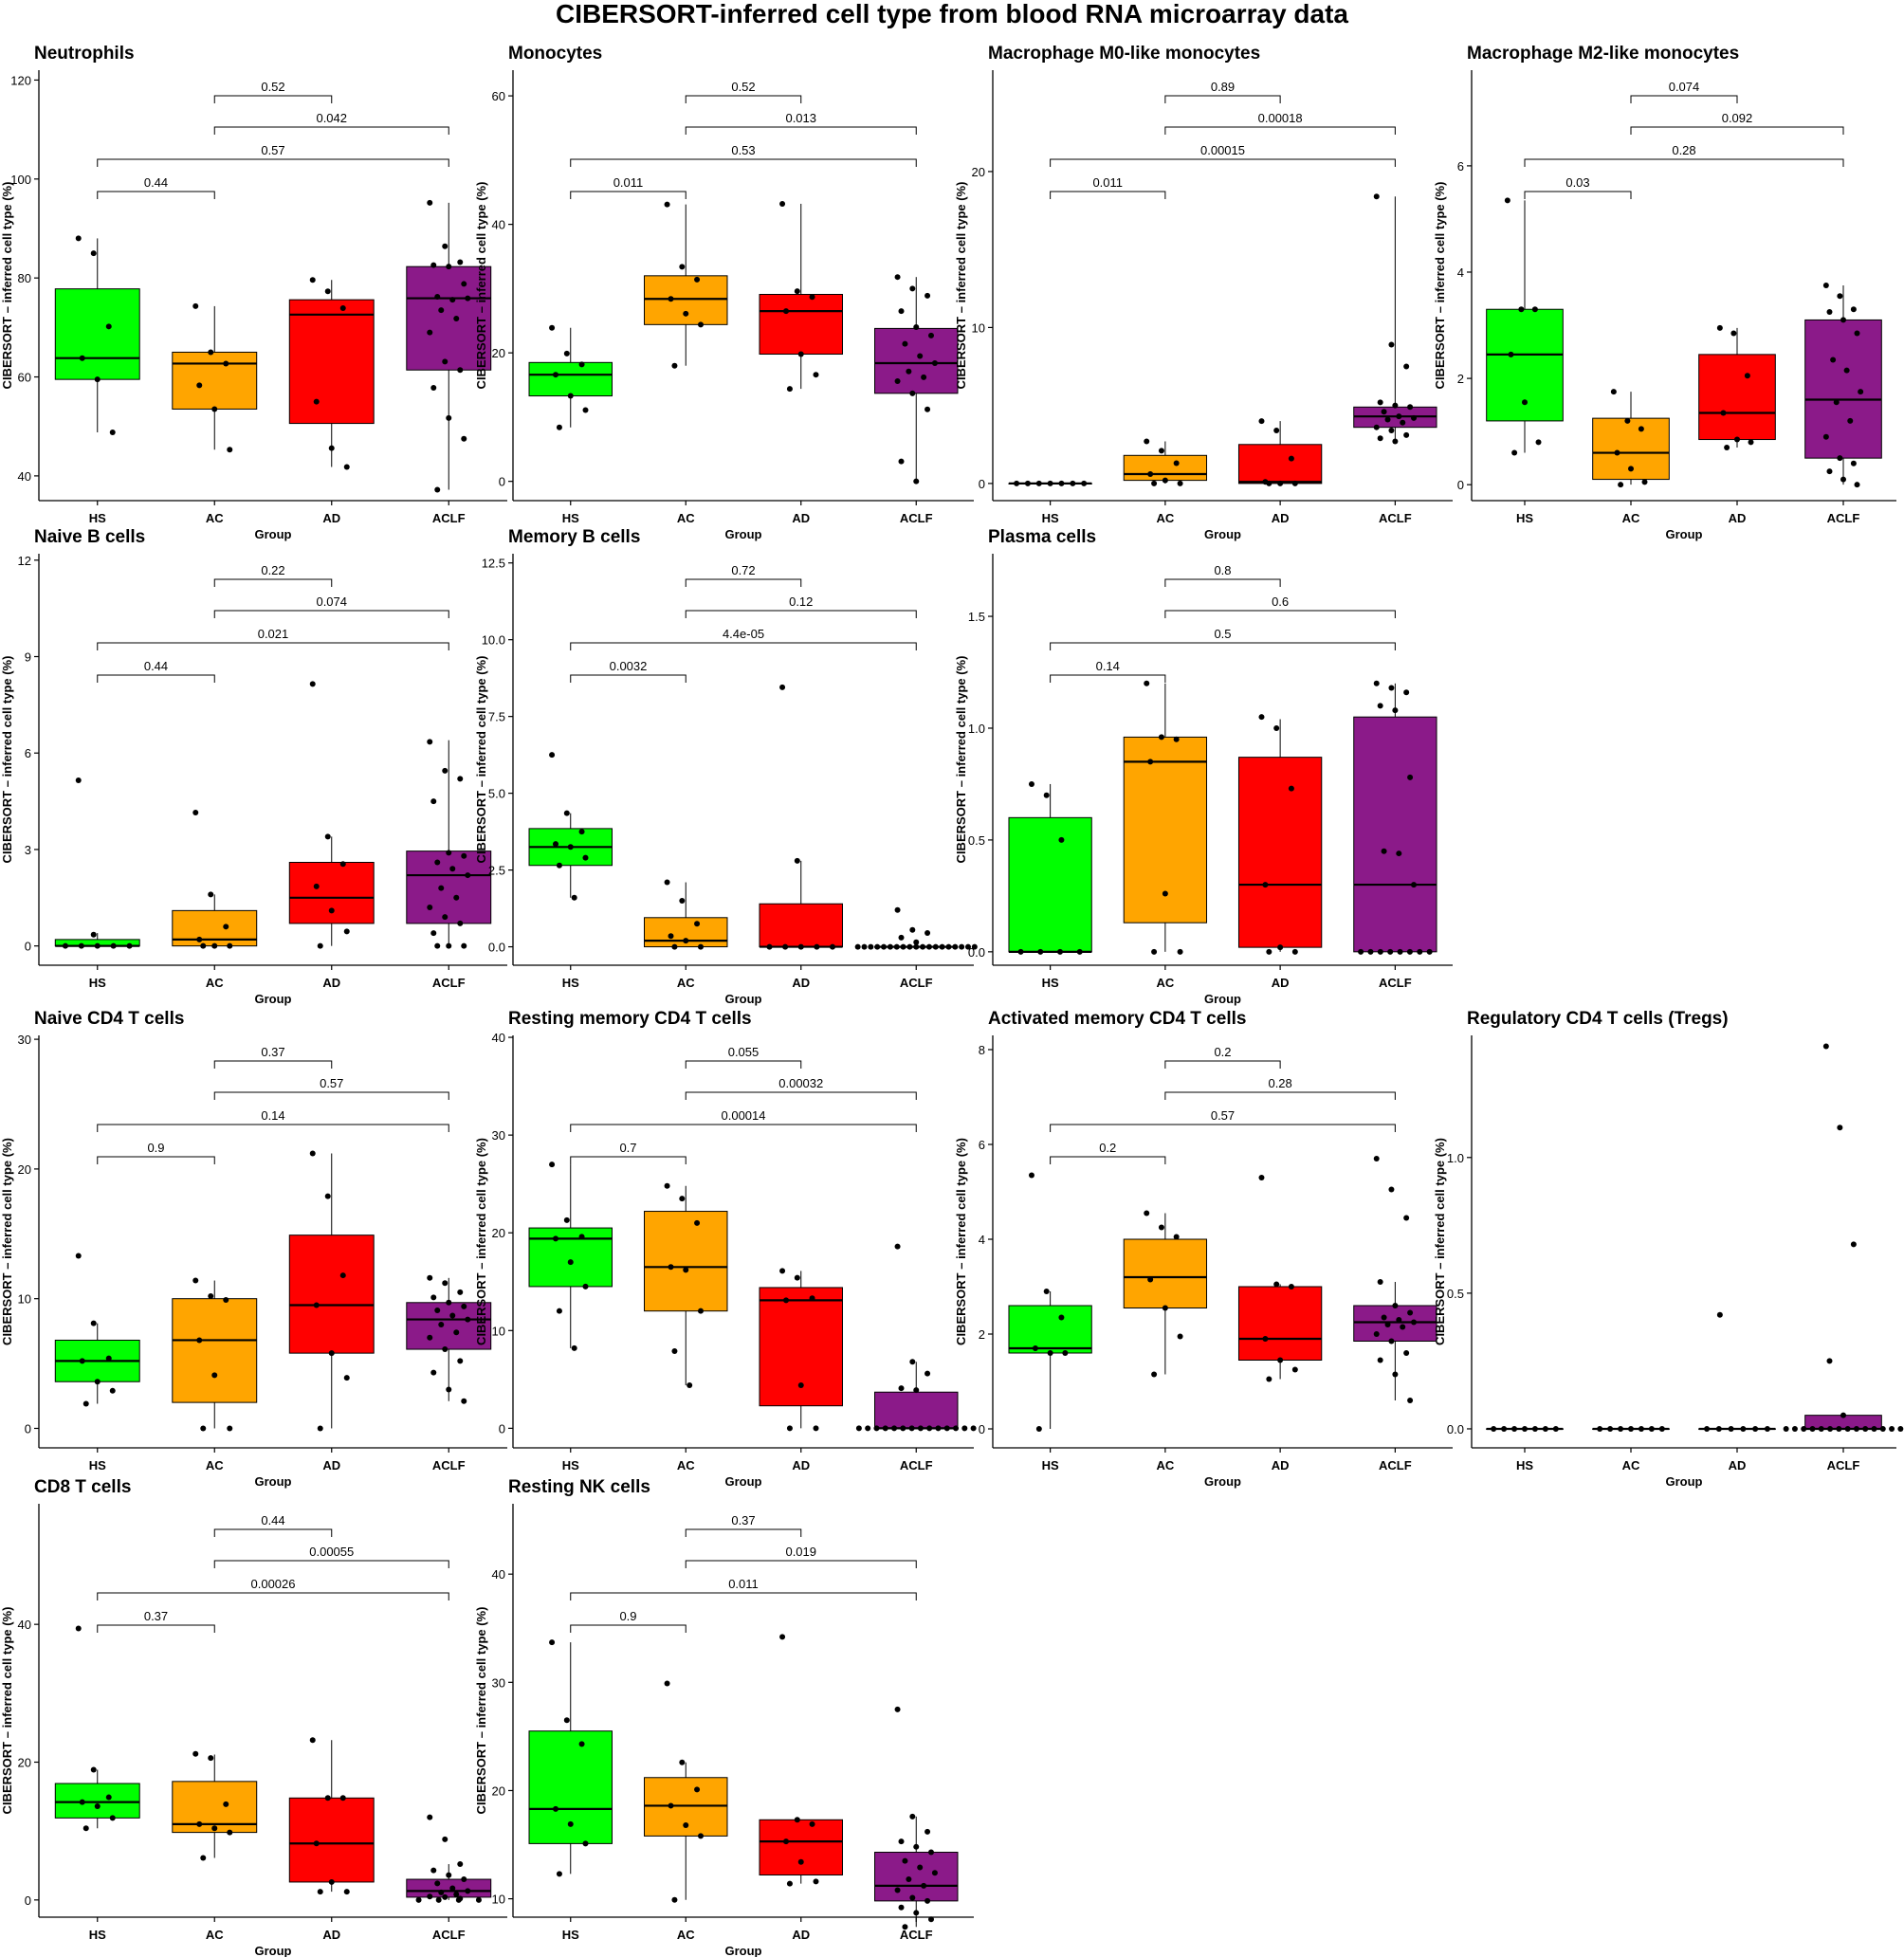 The height and width of the screenshot is (1957, 1904). What do you see at coordinates (499, 225) in the screenshot?
I see `y-tick-label: 40` at bounding box center [499, 225].